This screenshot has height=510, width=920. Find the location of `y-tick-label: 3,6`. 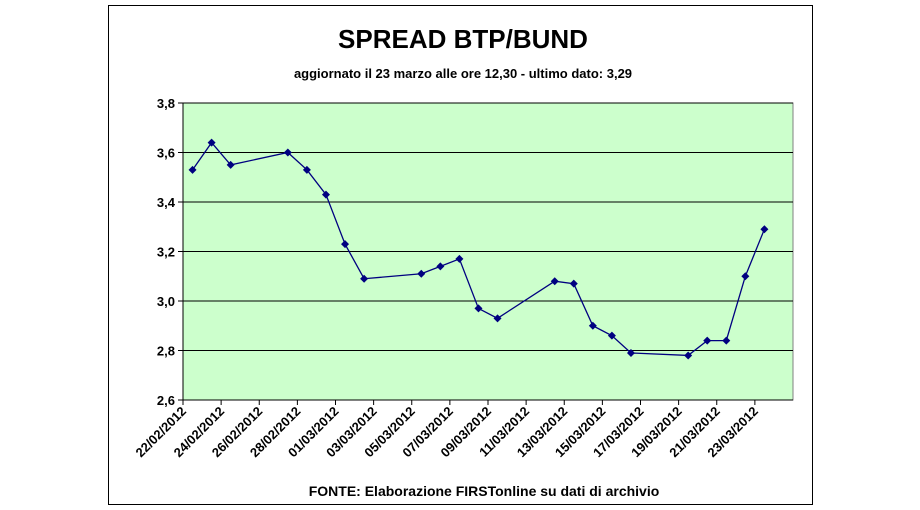

y-tick-label: 3,6 is located at coordinates (166, 153).